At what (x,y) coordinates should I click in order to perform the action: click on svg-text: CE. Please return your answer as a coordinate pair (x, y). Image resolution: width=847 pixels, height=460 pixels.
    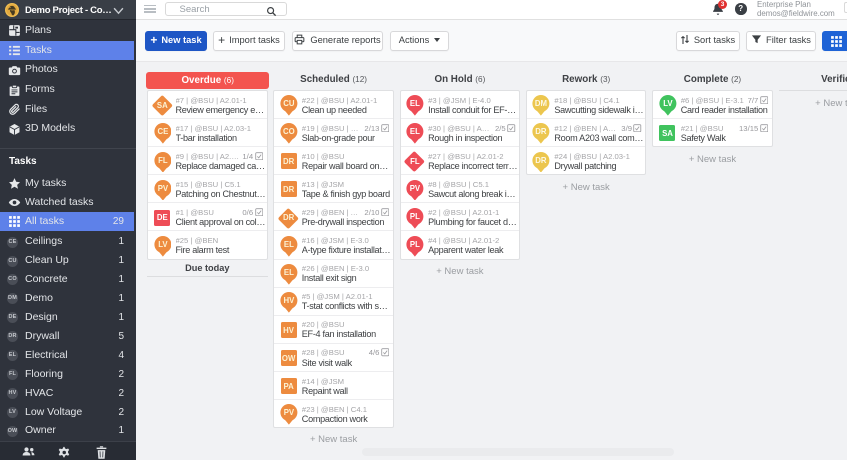
    Looking at the image, I should click on (162, 132).